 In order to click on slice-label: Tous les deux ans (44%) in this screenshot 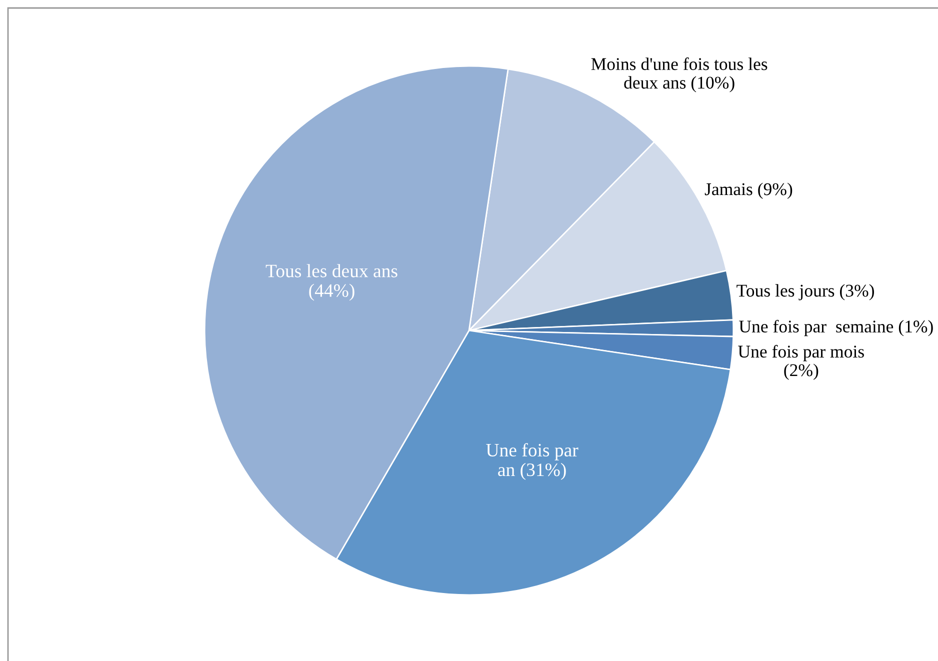, I will do `click(332, 282)`.